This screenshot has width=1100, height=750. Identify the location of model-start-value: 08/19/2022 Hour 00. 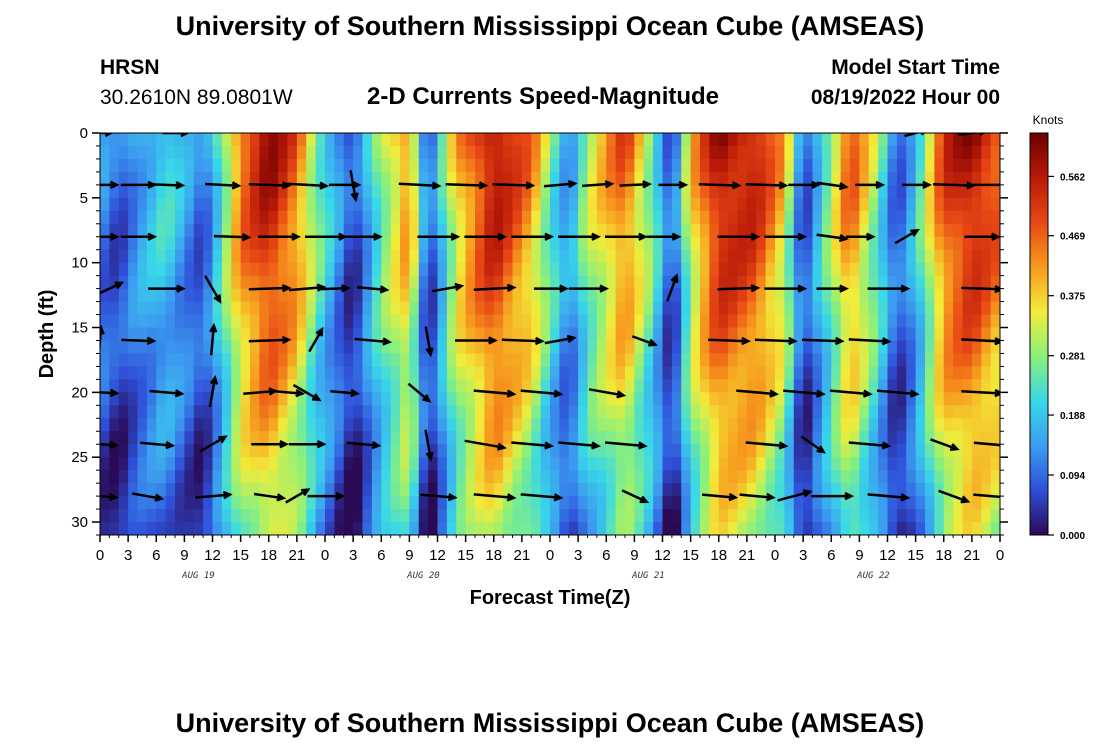
(905, 97).